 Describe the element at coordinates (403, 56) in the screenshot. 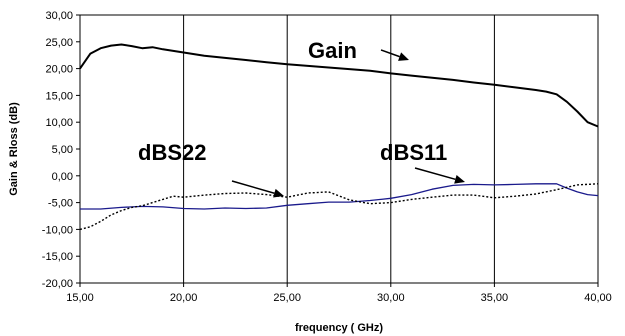

I see `annotation-gain-arrowhead` at that location.